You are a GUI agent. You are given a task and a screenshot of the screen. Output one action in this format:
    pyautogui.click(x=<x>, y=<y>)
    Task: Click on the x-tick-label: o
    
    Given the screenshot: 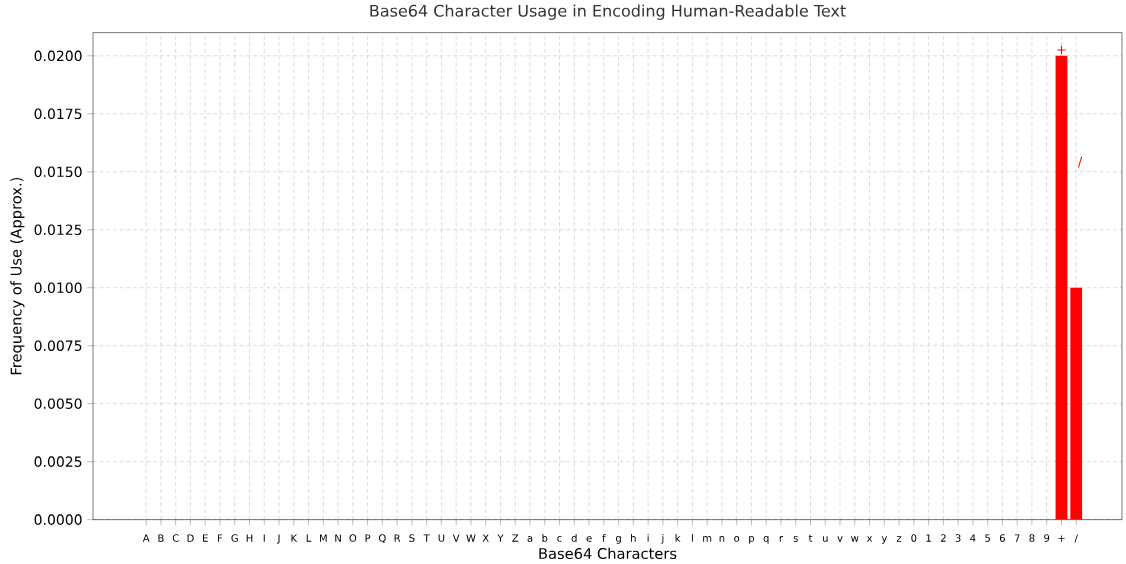 What is the action you would take?
    pyautogui.click(x=737, y=539)
    